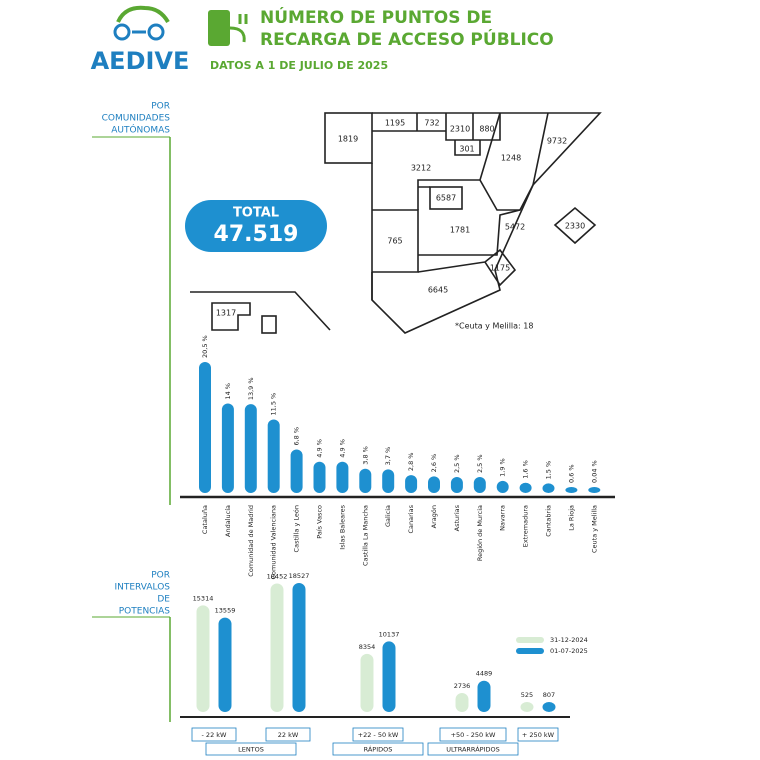  What do you see at coordinates (549, 695) in the screenshot?
I see `value-label: 807` at bounding box center [549, 695].